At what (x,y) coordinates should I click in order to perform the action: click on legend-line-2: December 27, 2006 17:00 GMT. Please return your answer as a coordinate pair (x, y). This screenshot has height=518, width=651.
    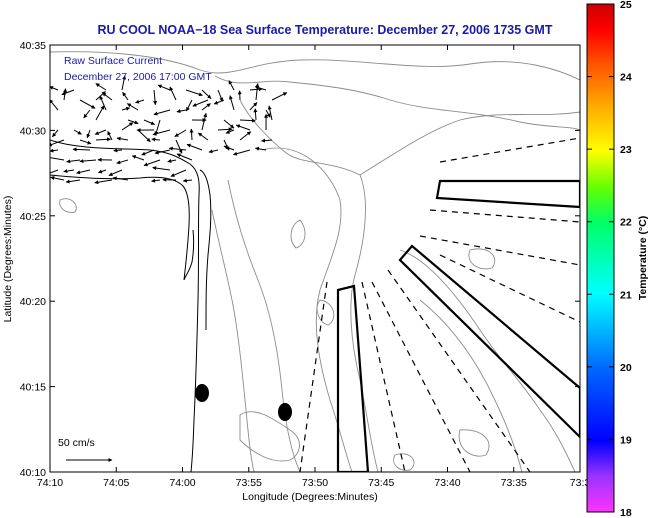
    Looking at the image, I should click on (138, 77).